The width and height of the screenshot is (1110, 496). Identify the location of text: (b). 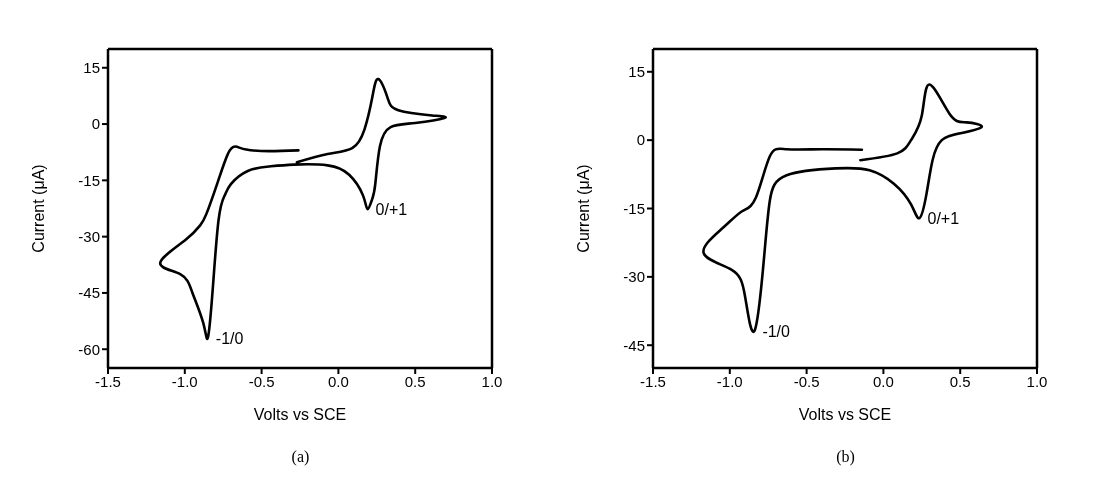
(845, 457).